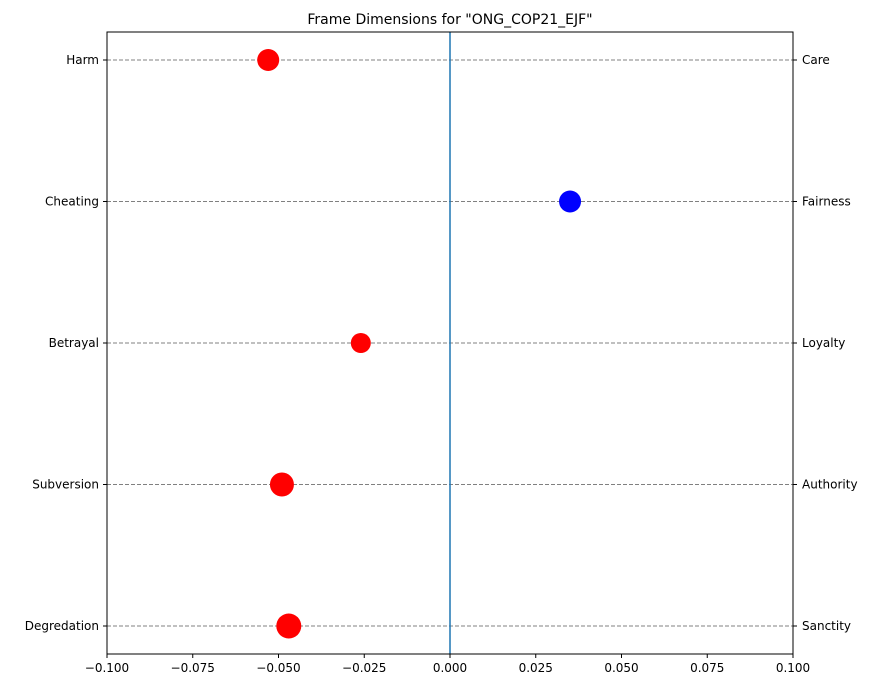 Image resolution: width=877 pixels, height=687 pixels. I want to click on right-axis: Care Fairness Loyalty Authority Sanctity, so click(825, 343).